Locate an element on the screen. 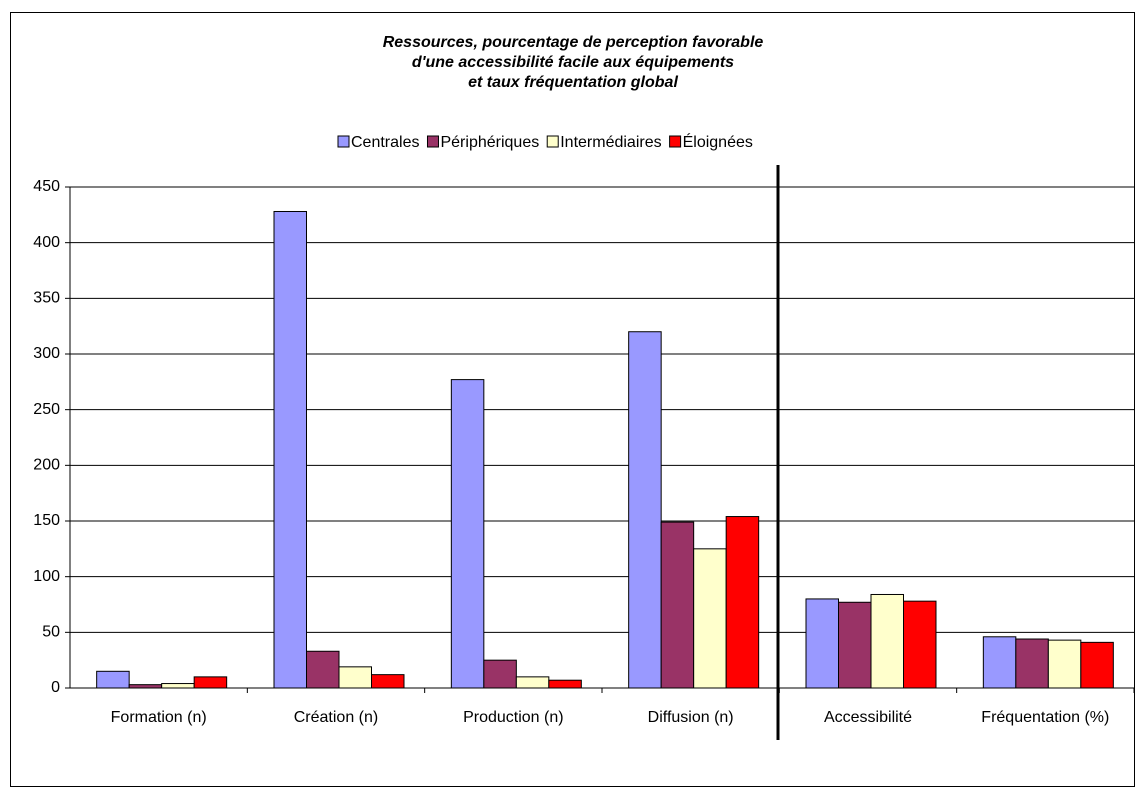 The image size is (1136, 793). legend-label: Intermédiaires is located at coordinates (610, 142).